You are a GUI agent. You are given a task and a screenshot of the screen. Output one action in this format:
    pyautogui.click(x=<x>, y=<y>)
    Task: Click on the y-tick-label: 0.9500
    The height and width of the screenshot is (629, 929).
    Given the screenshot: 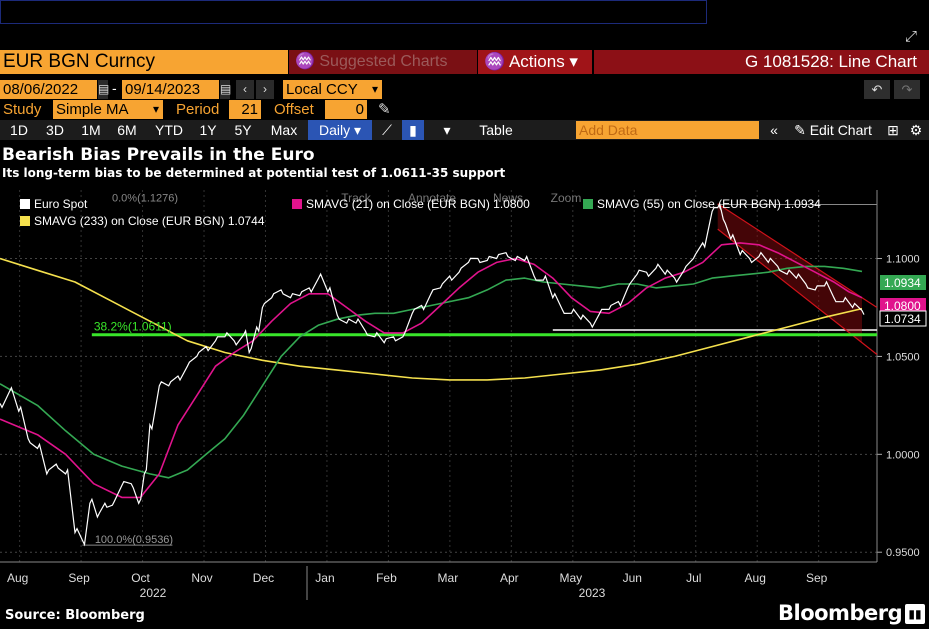 What is the action you would take?
    pyautogui.click(x=903, y=553)
    